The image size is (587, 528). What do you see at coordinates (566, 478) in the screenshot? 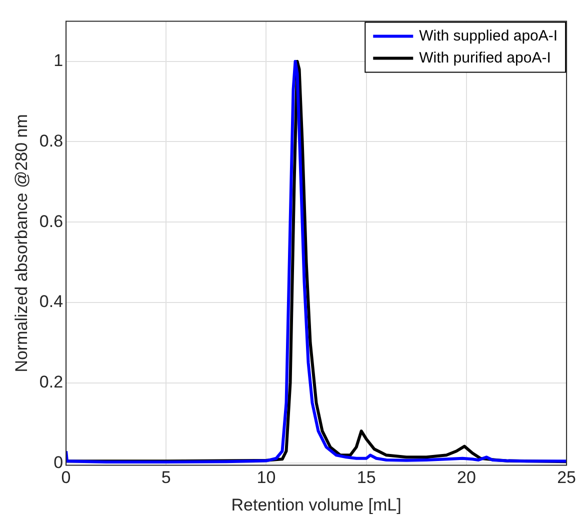
I see `x-tick-label: 25` at bounding box center [566, 478].